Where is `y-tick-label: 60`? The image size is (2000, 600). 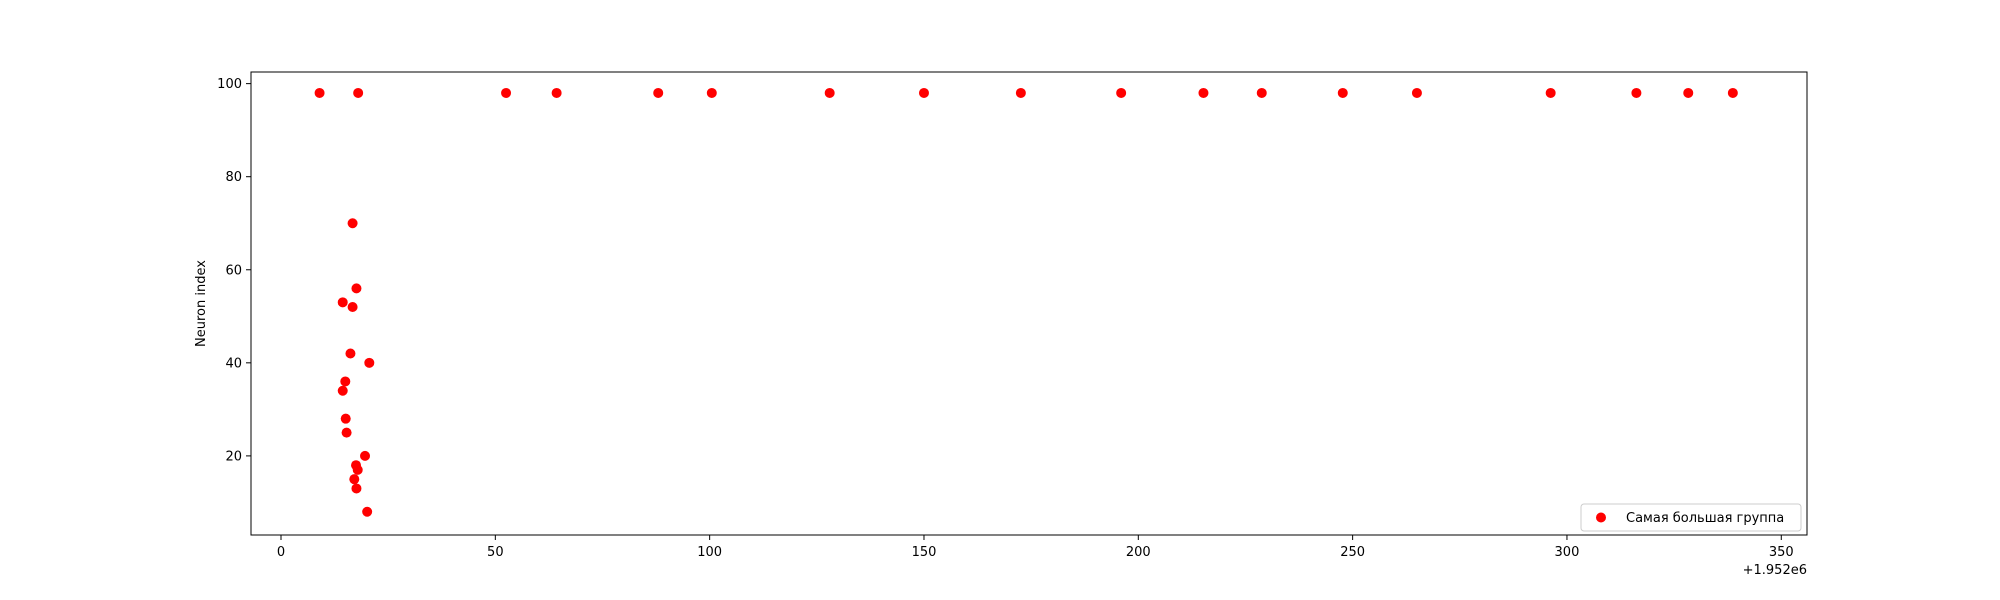
y-tick-label: 60 is located at coordinates (233, 270).